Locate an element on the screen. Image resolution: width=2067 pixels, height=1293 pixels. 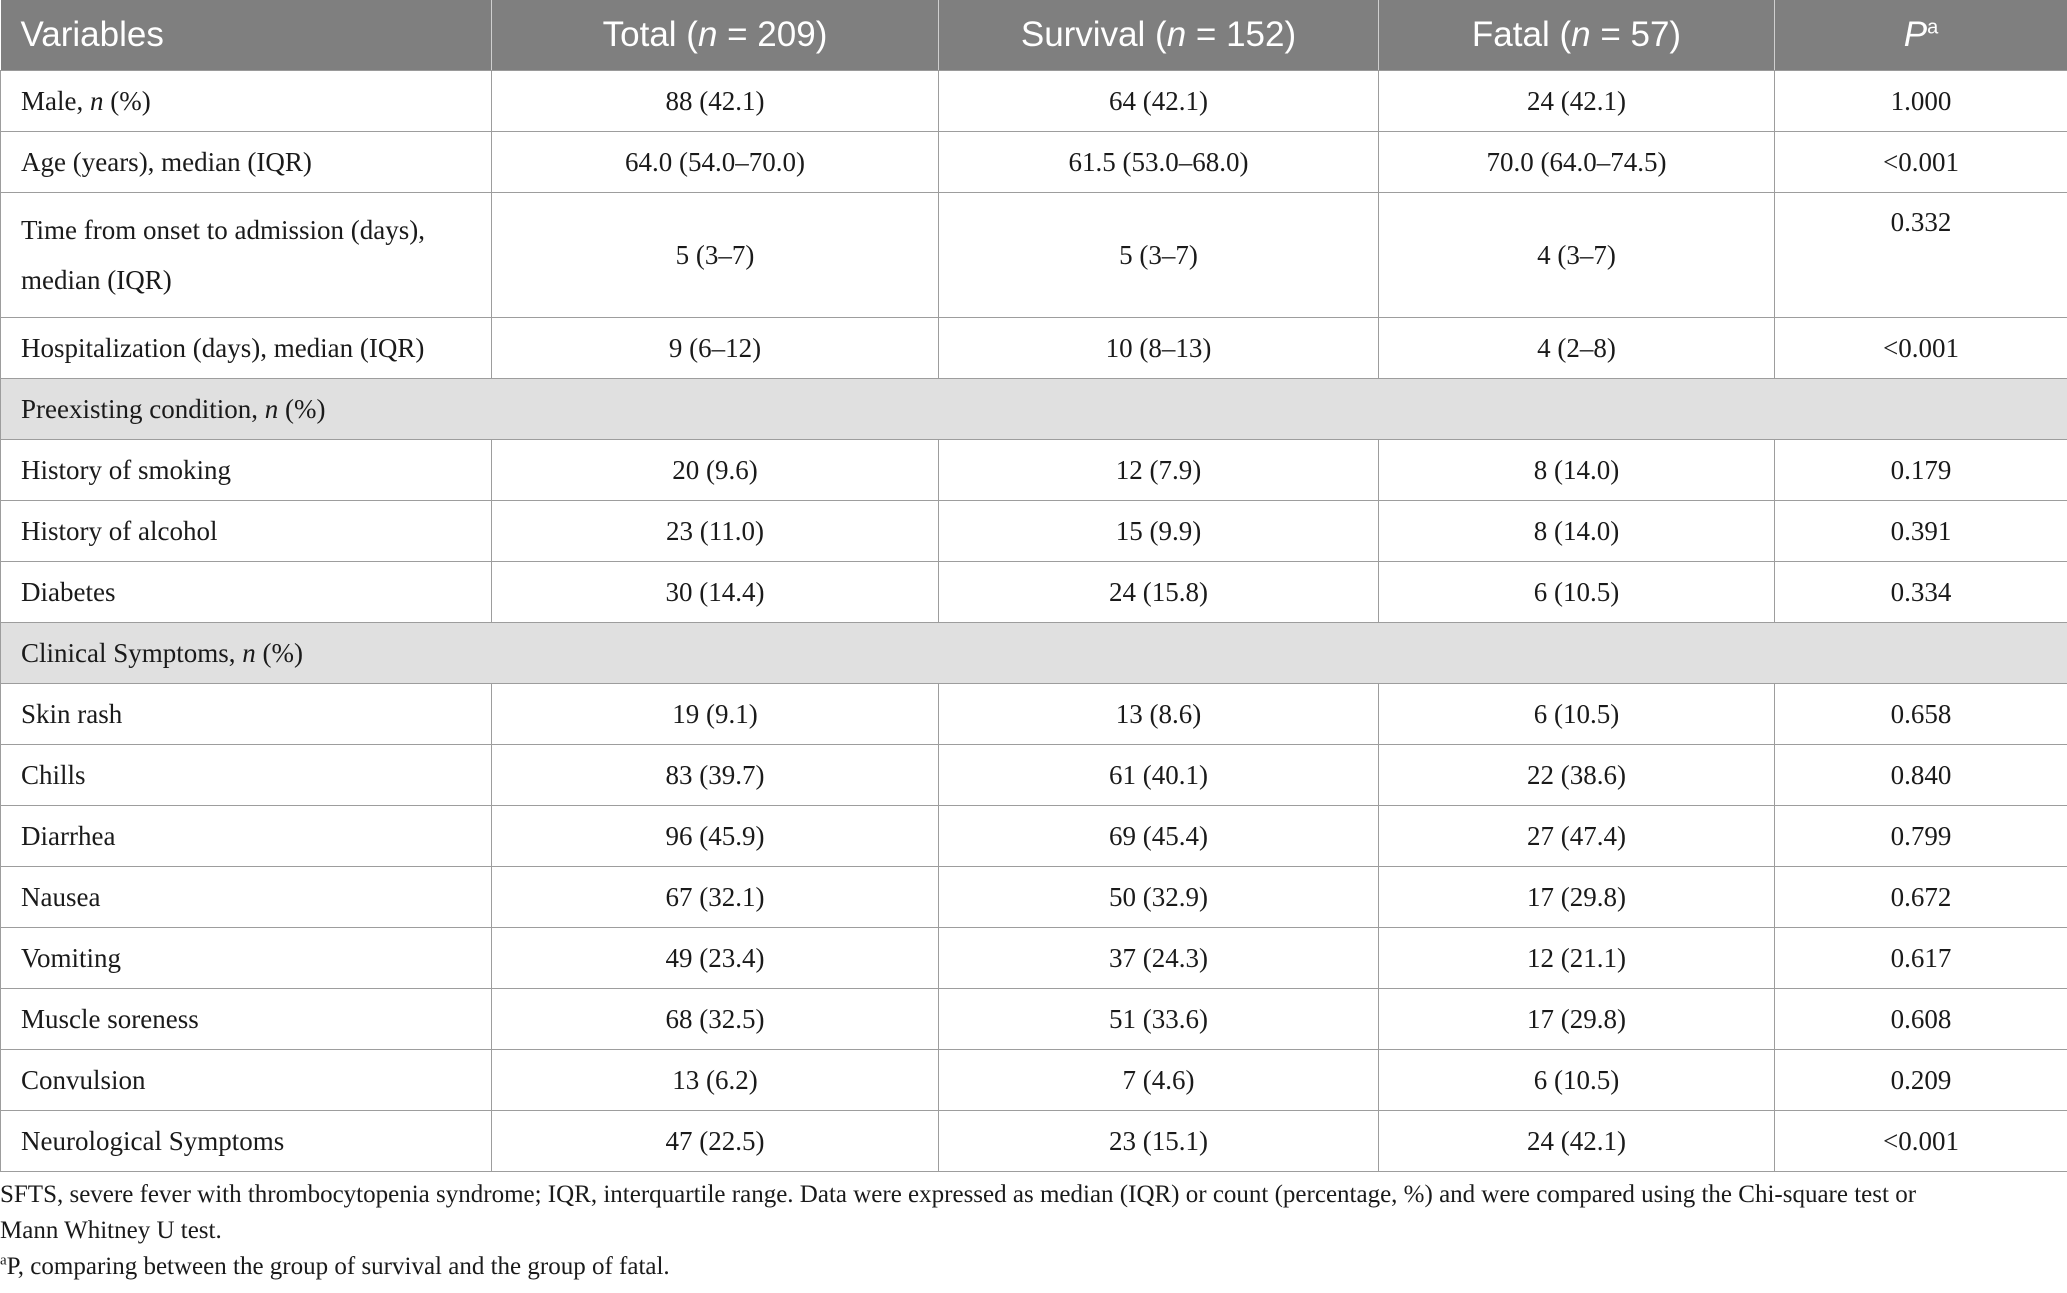
section-row-preexisting: Preexisting condition, n (%) is located at coordinates (1033, 409).